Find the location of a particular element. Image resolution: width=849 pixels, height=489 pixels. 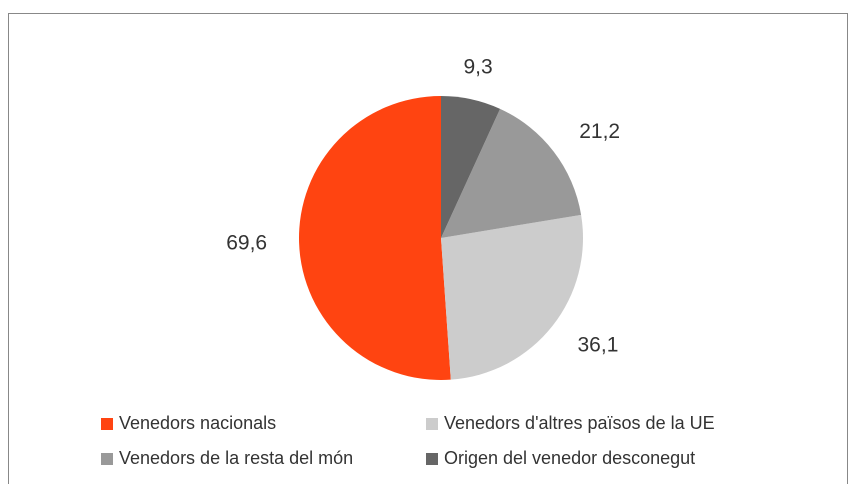

legend-label: Venedors d'altres països de la UE is located at coordinates (579, 423).